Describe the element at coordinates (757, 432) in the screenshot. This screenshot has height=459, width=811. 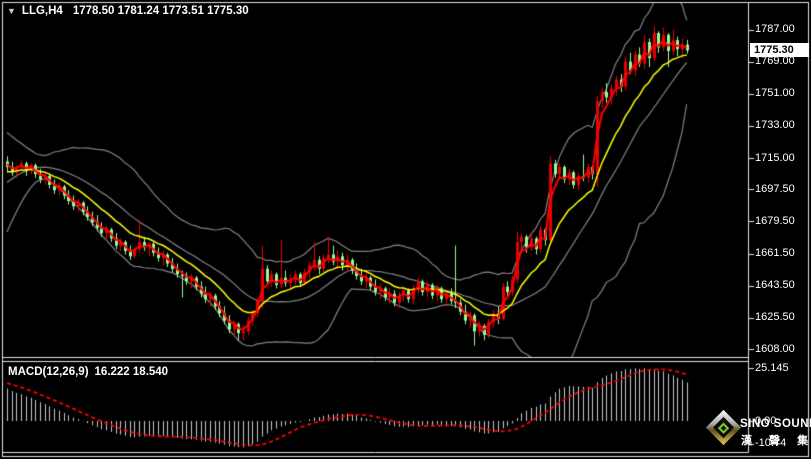
I see `broker-logo: SINO SOUND 漢 聲 集 團` at that location.